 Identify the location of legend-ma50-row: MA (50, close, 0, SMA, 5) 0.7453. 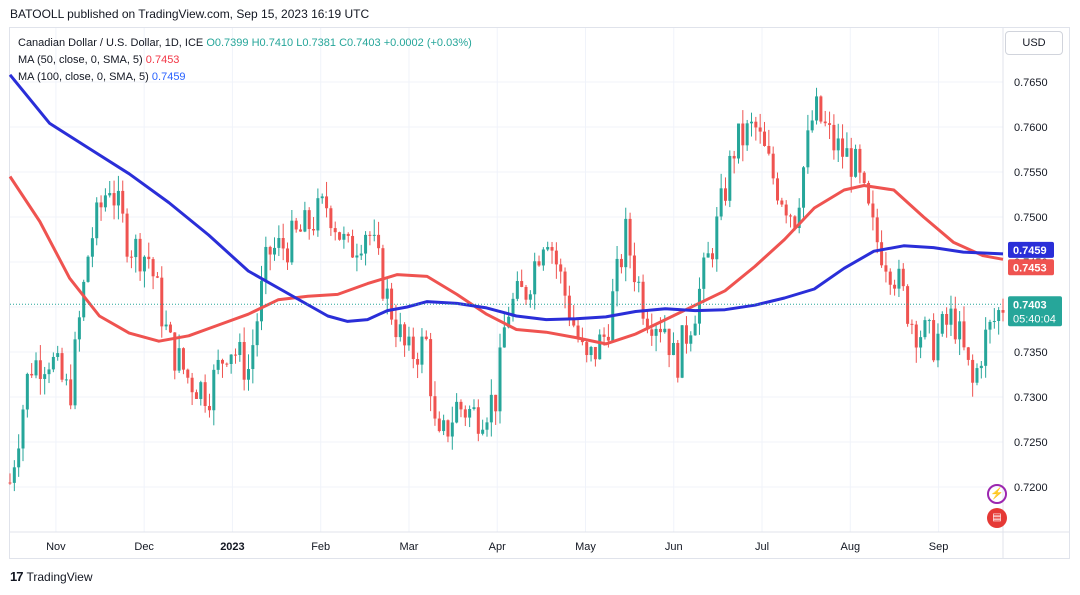
(245, 60).